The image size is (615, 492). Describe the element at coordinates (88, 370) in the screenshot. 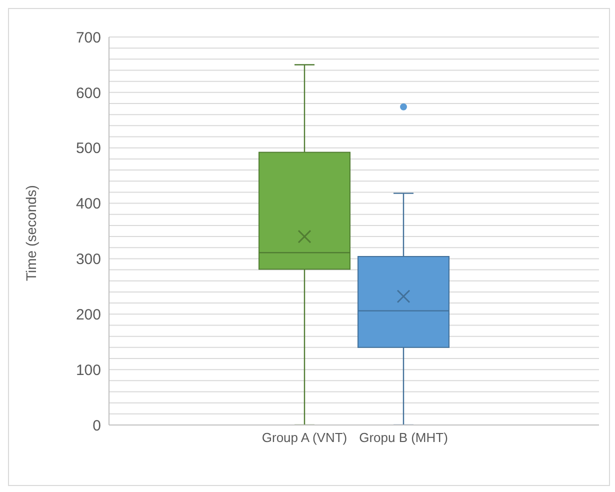

I see `y-tick-label: 100` at that location.